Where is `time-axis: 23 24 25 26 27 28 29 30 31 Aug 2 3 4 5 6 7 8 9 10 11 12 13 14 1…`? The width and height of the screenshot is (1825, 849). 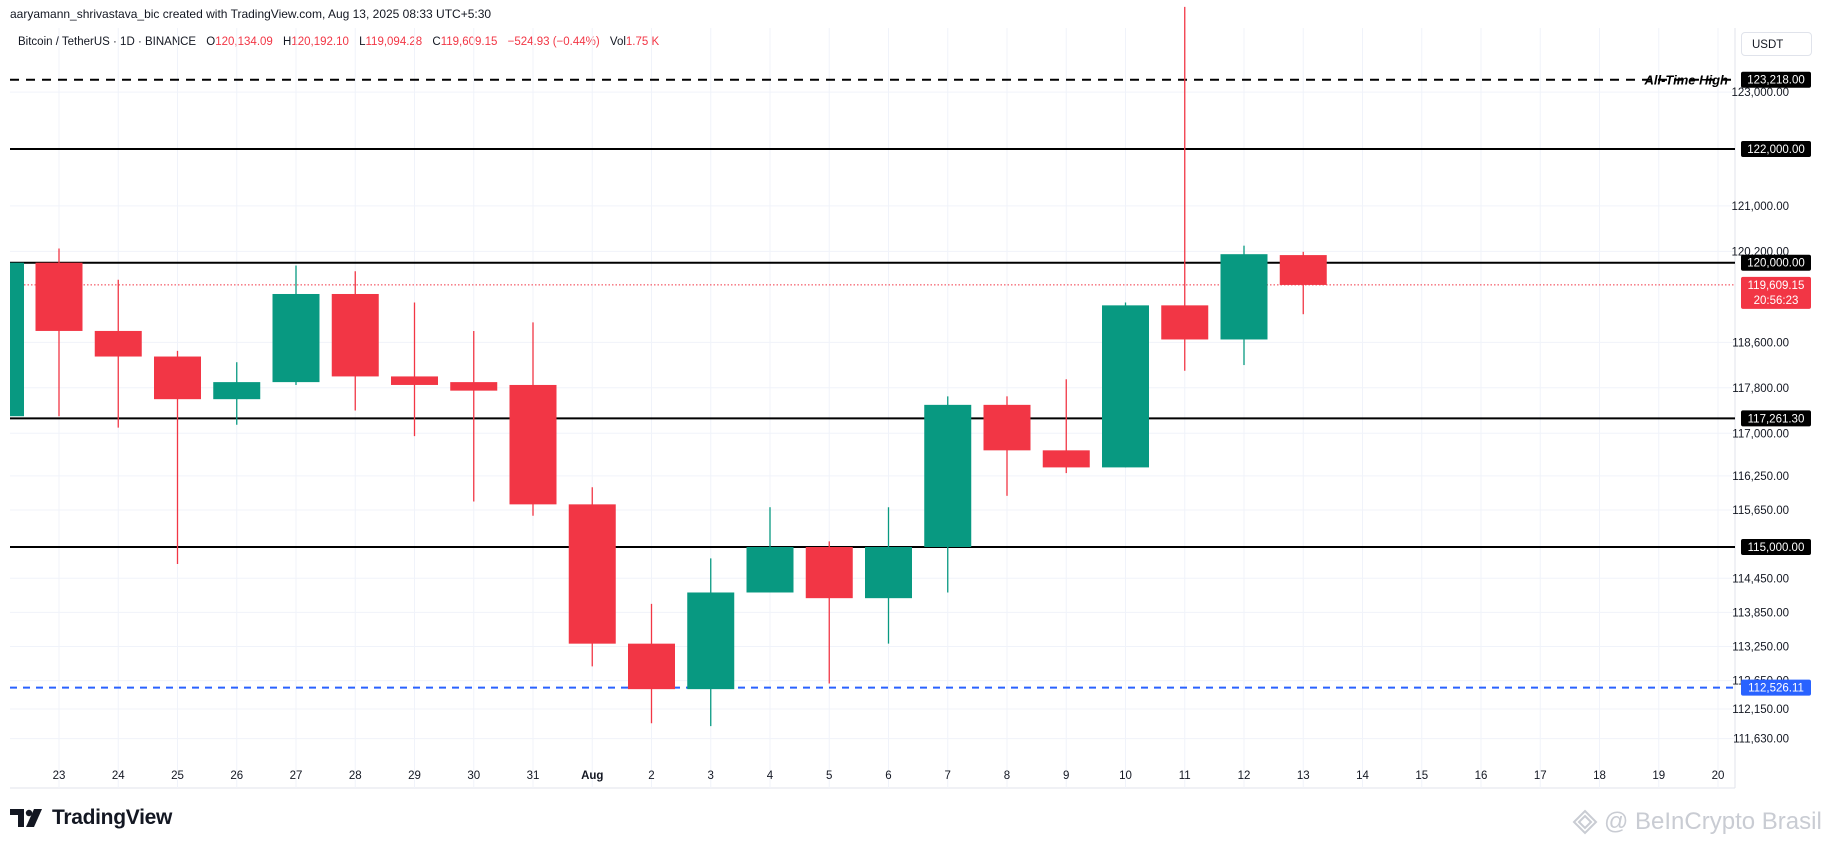
time-axis: 23 24 25 26 27 28 29 30 31 Aug 2 3 4 5 6 7 8 9 10 11 12 13 14 1… is located at coordinates (889, 776).